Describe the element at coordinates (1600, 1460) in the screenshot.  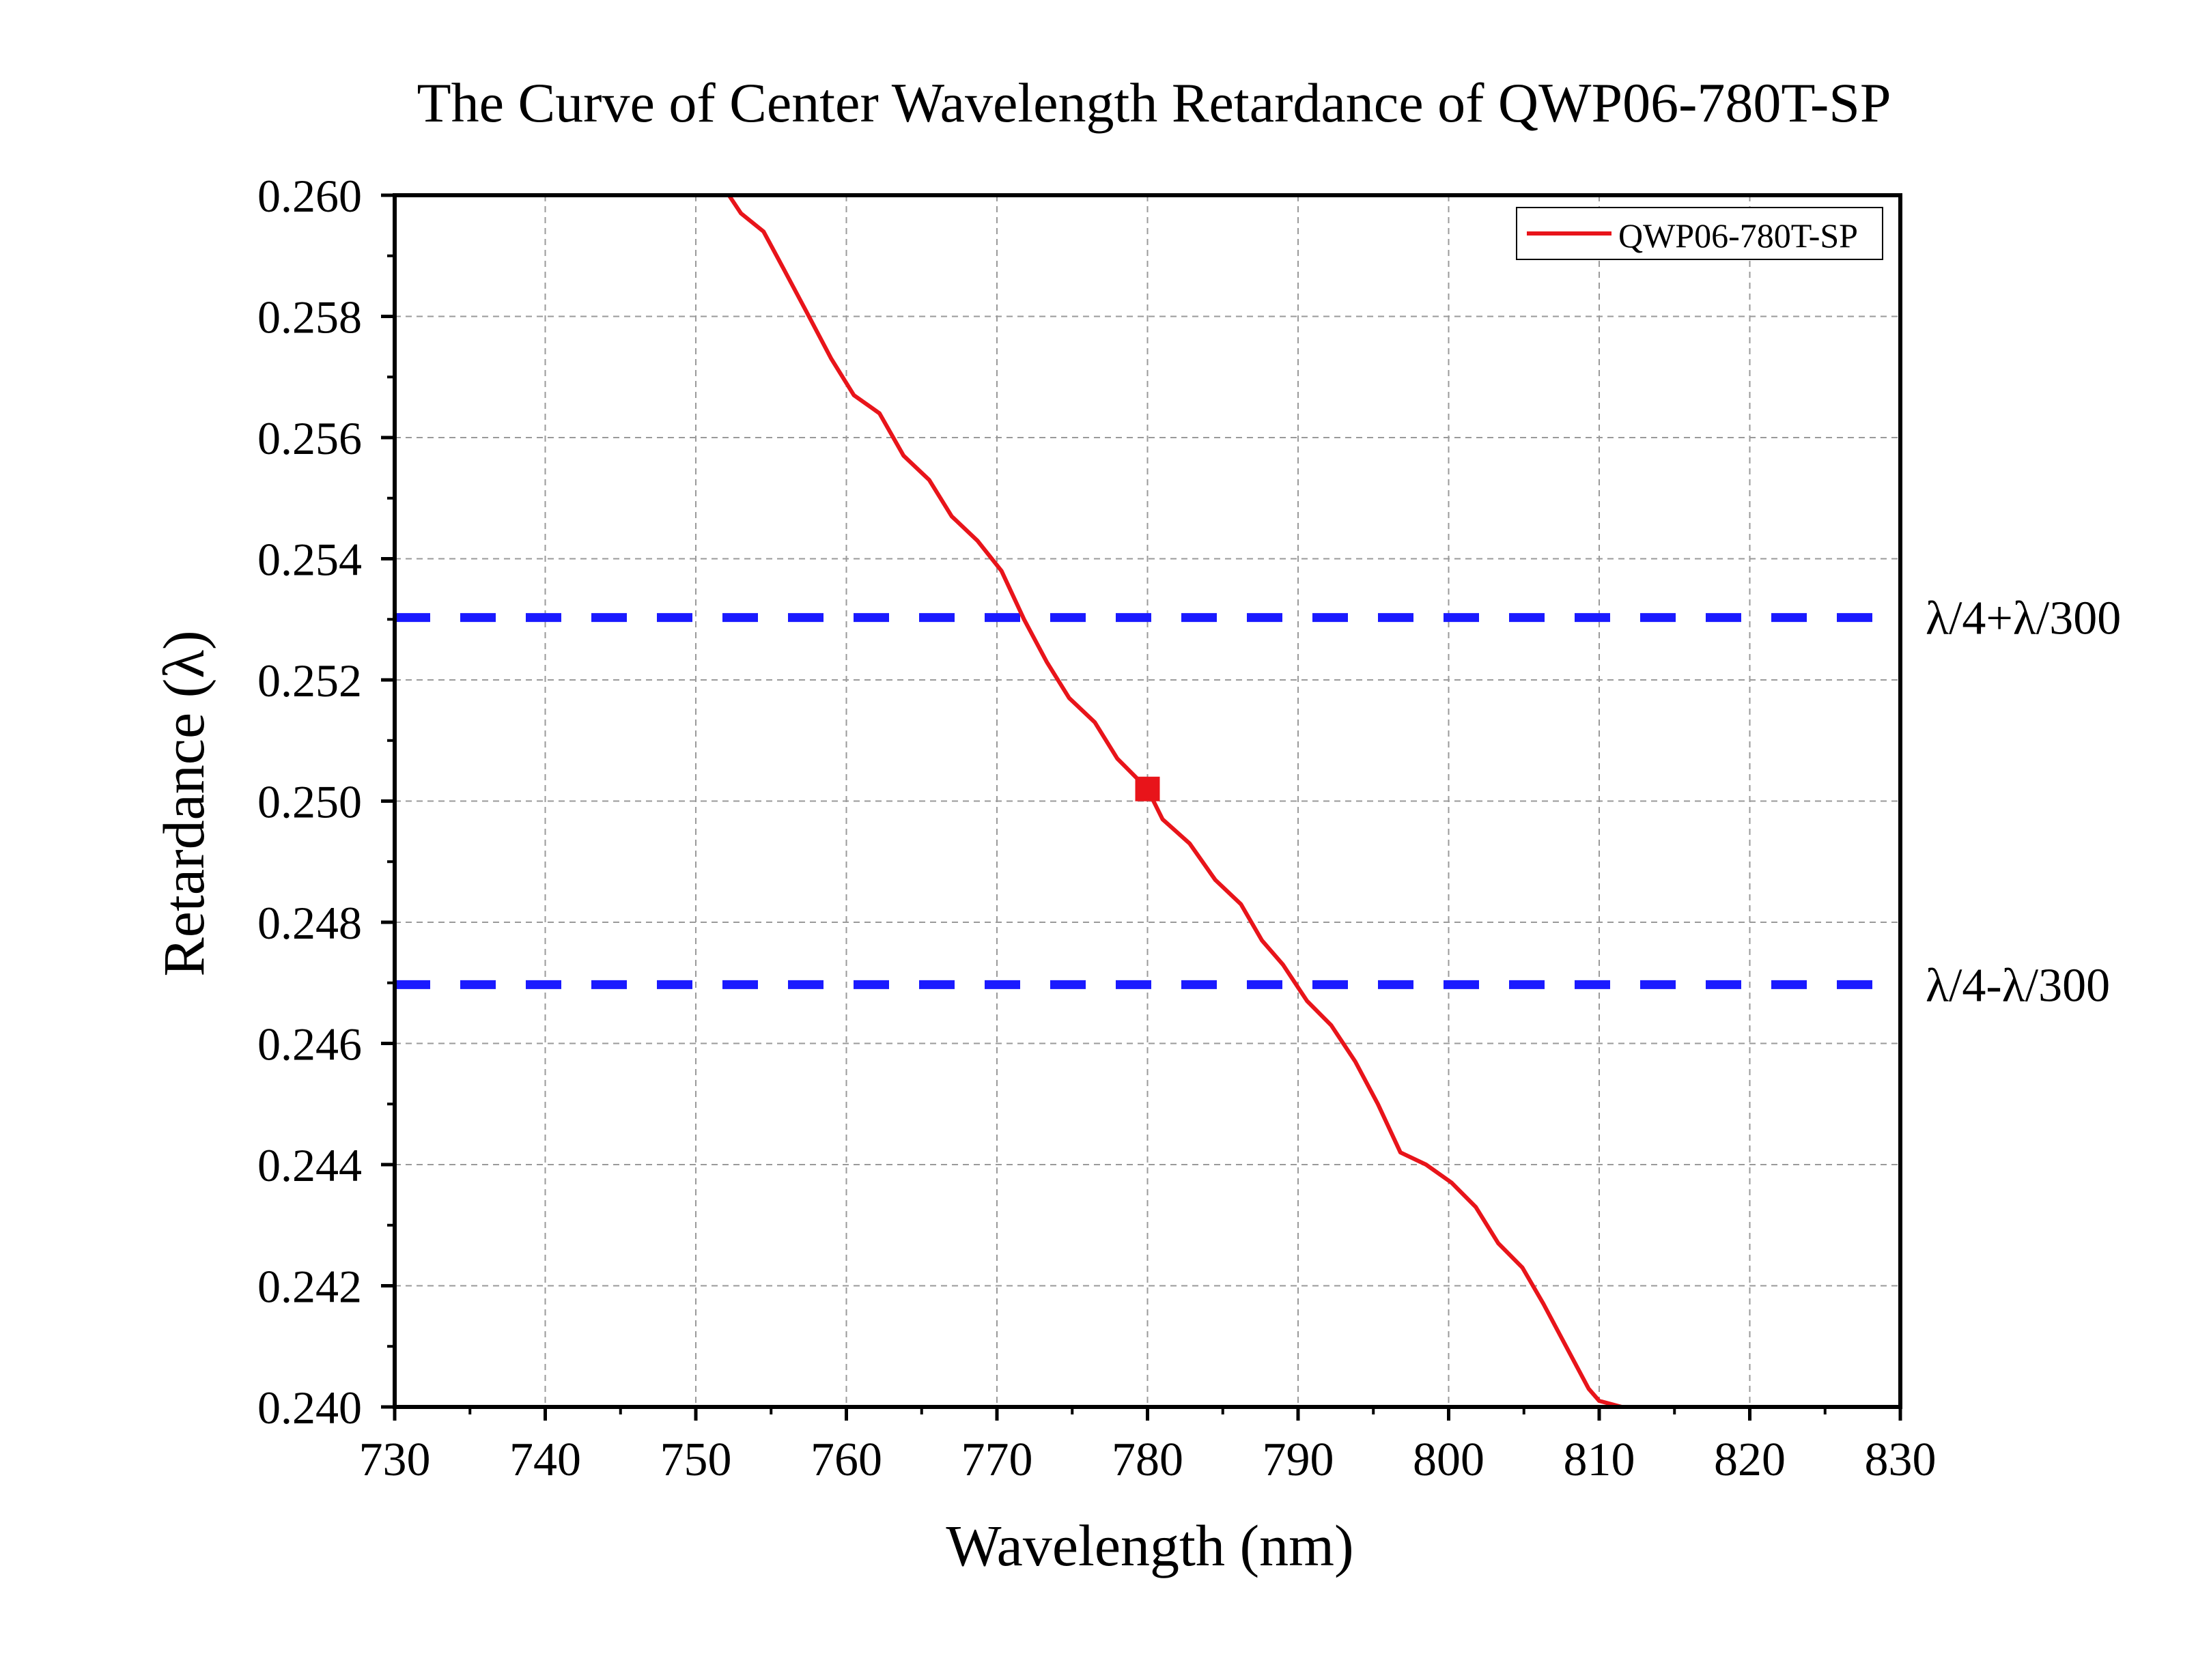
I see `x-tick-label: 810` at that location.